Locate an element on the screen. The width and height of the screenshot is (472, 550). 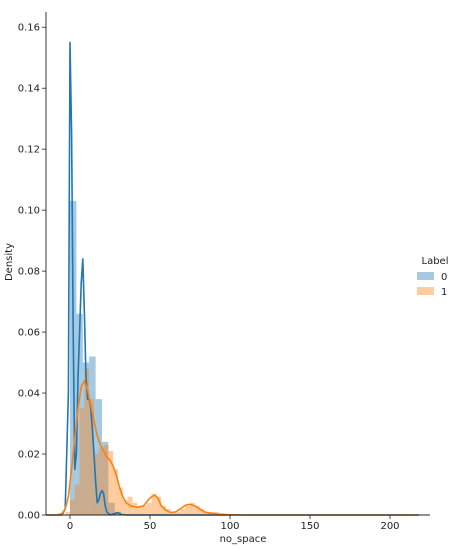
x-axis-label: no_space is located at coordinates (243, 539).